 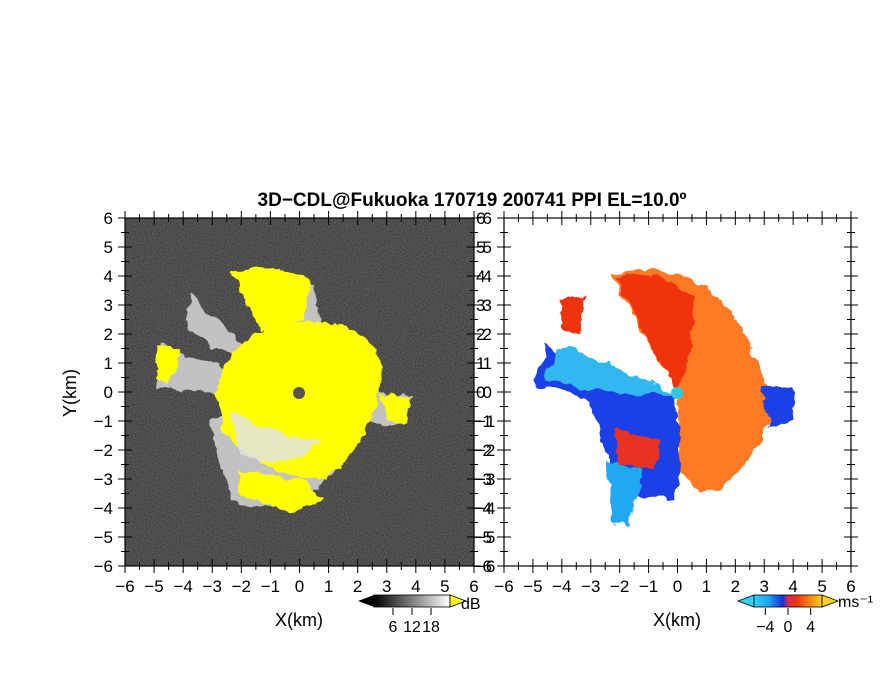 I want to click on reflectivity-colorbar-ramp, so click(x=412, y=601).